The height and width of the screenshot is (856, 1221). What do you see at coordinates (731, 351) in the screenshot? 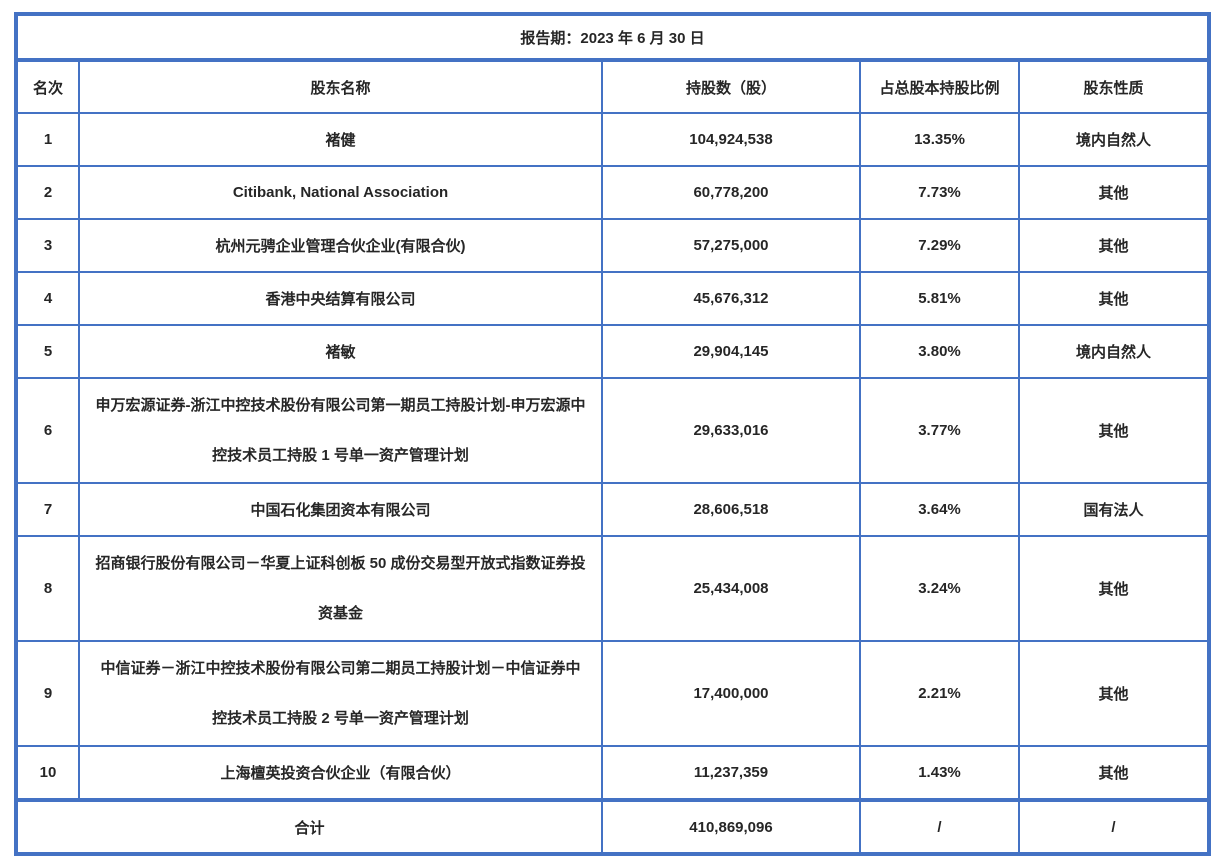
I see `shares-cell: 29,904,145` at bounding box center [731, 351].